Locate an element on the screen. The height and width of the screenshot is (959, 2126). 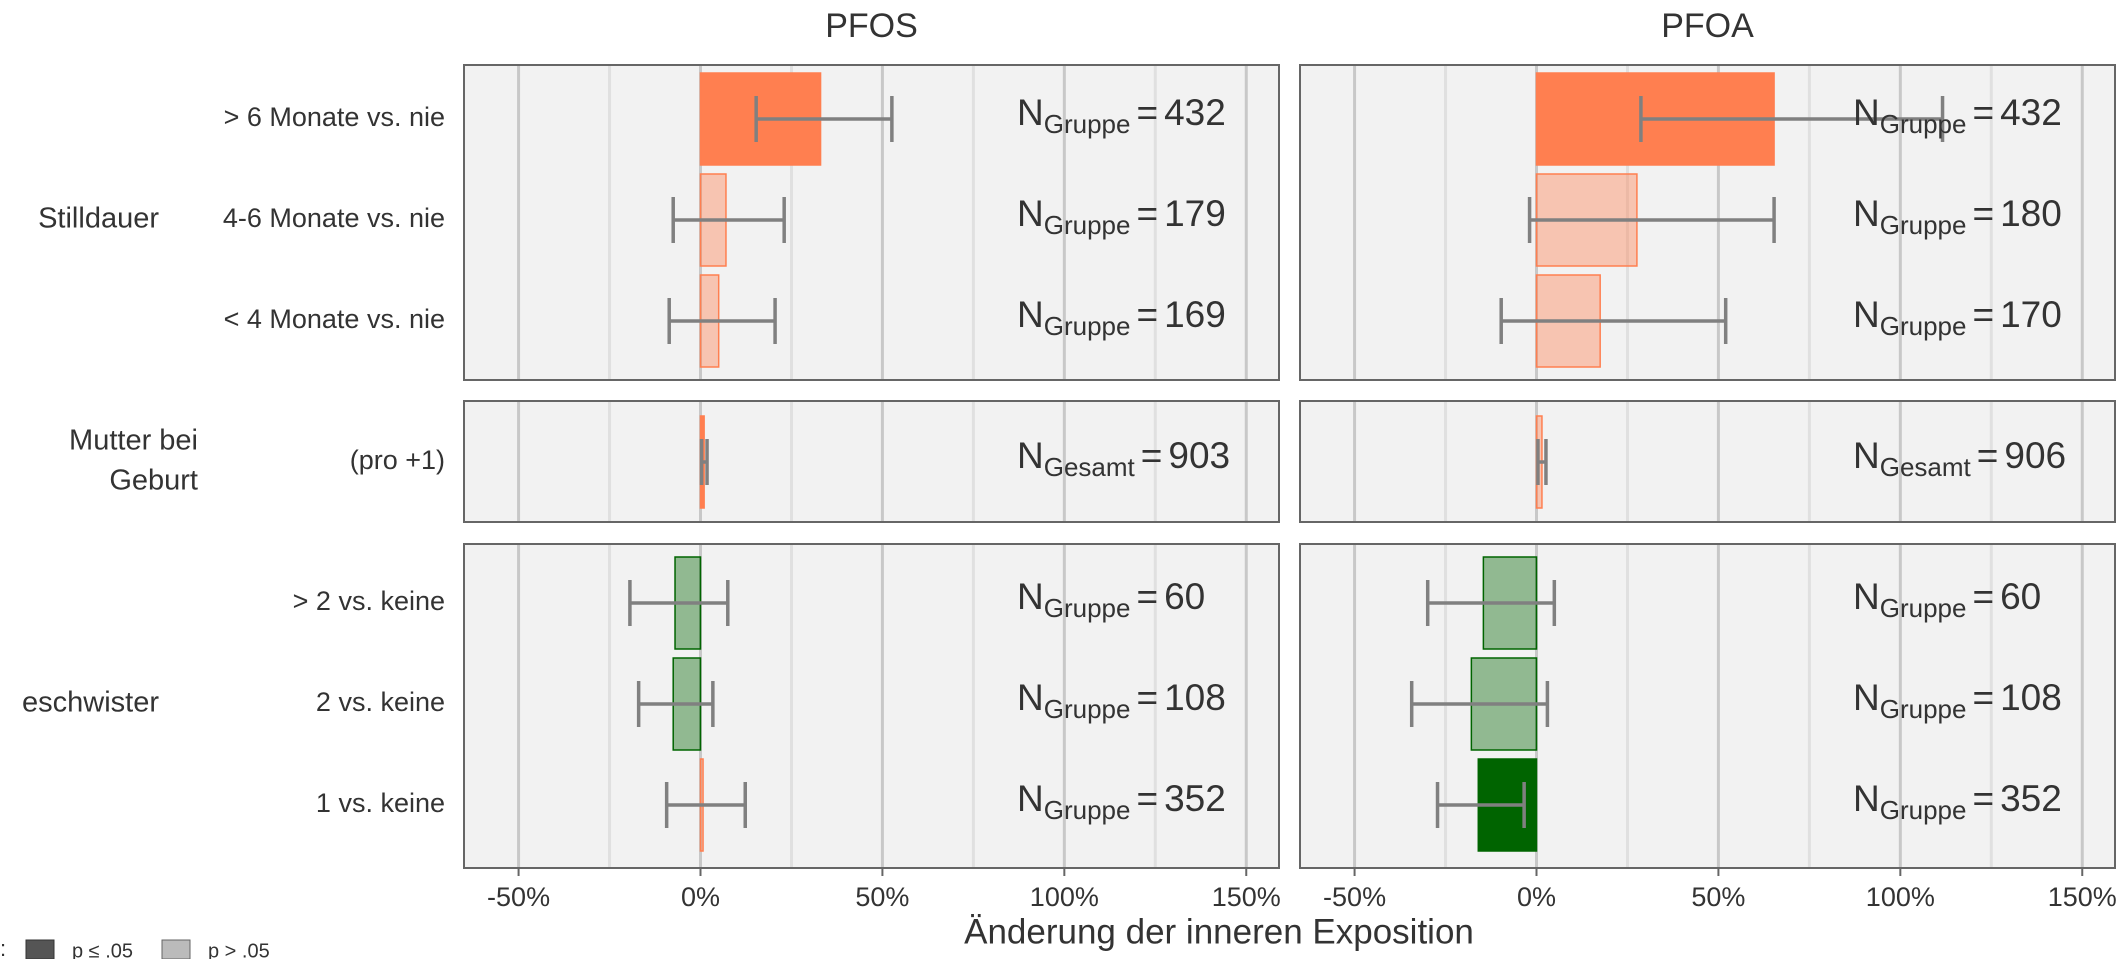
n-value: 903 is located at coordinates (1199, 455).